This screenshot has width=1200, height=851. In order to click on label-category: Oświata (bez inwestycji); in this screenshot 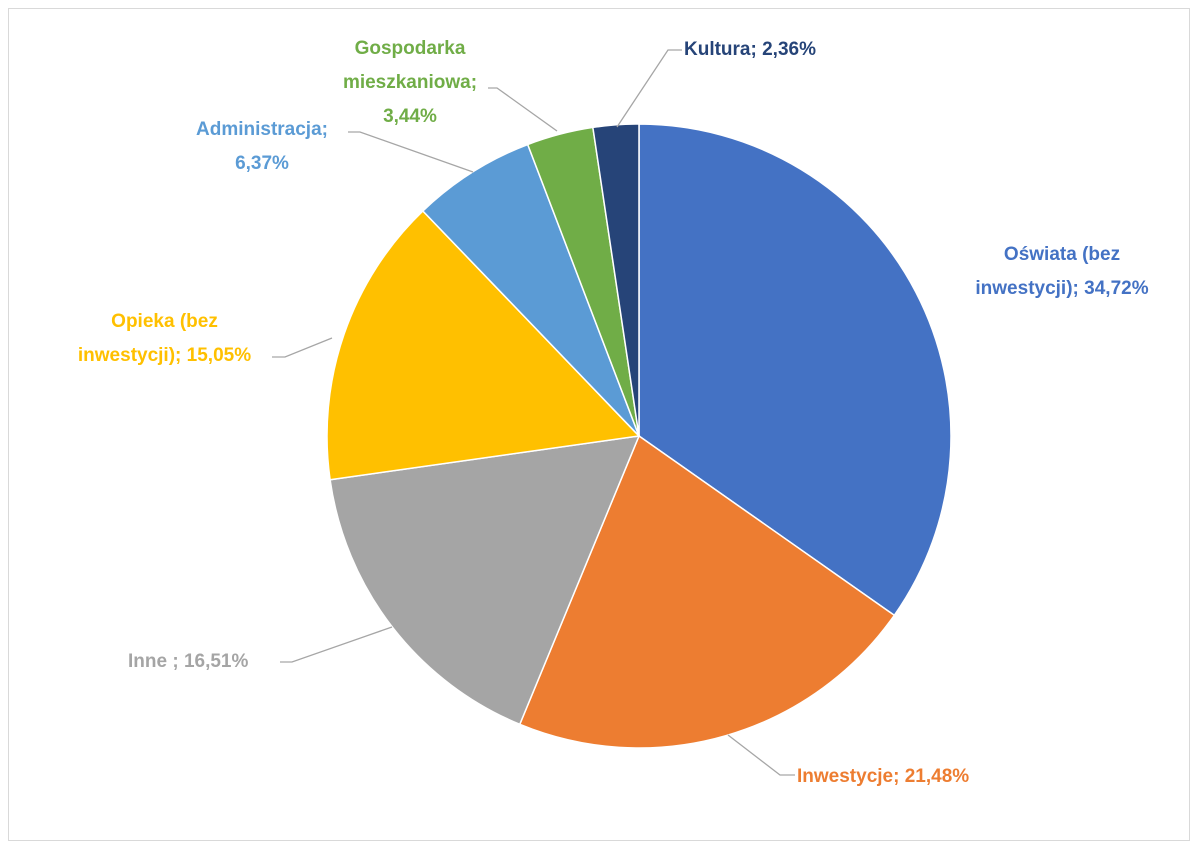, I will do `click(1048, 271)`.